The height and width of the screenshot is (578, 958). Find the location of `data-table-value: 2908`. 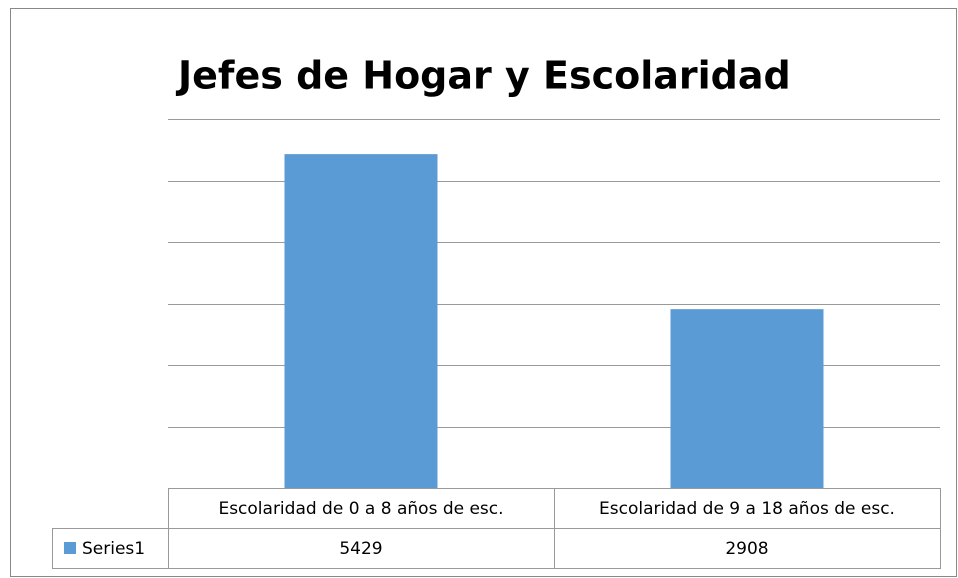

data-table-value: 2908 is located at coordinates (746, 549).